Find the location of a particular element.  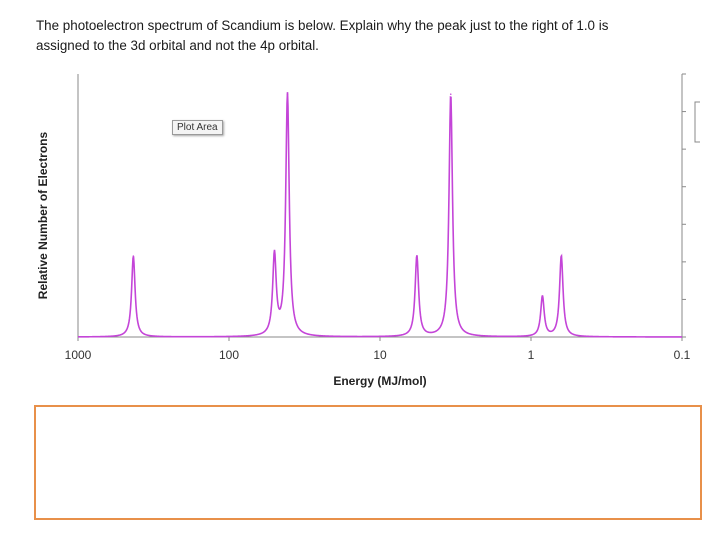

x-tick-label: 0.1 is located at coordinates (682, 355).